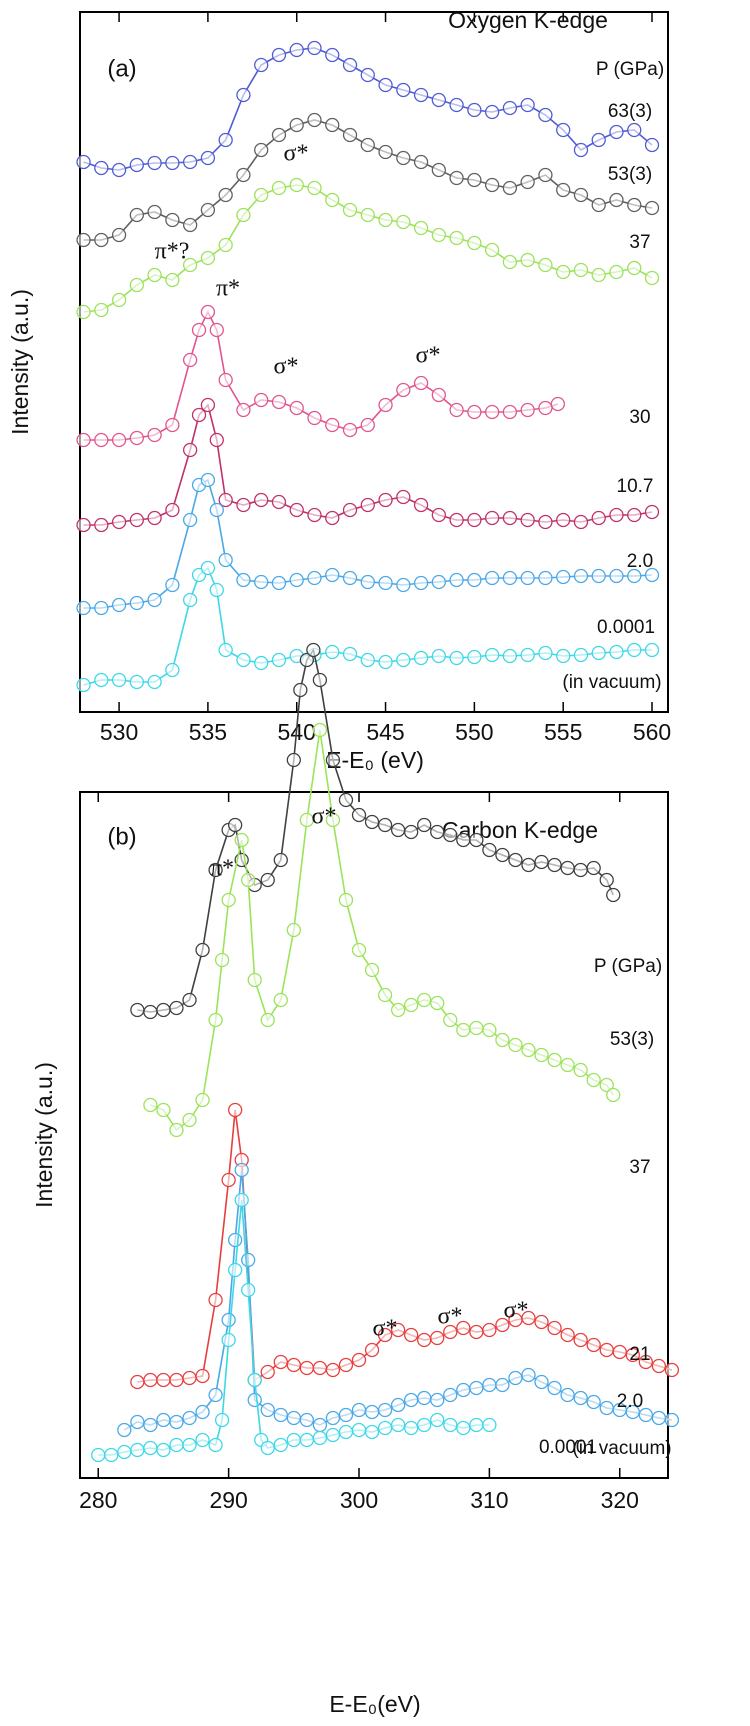 The width and height of the screenshot is (750, 1726). Describe the element at coordinates (385, 732) in the screenshot. I see `x-tick-label: 545` at that location.